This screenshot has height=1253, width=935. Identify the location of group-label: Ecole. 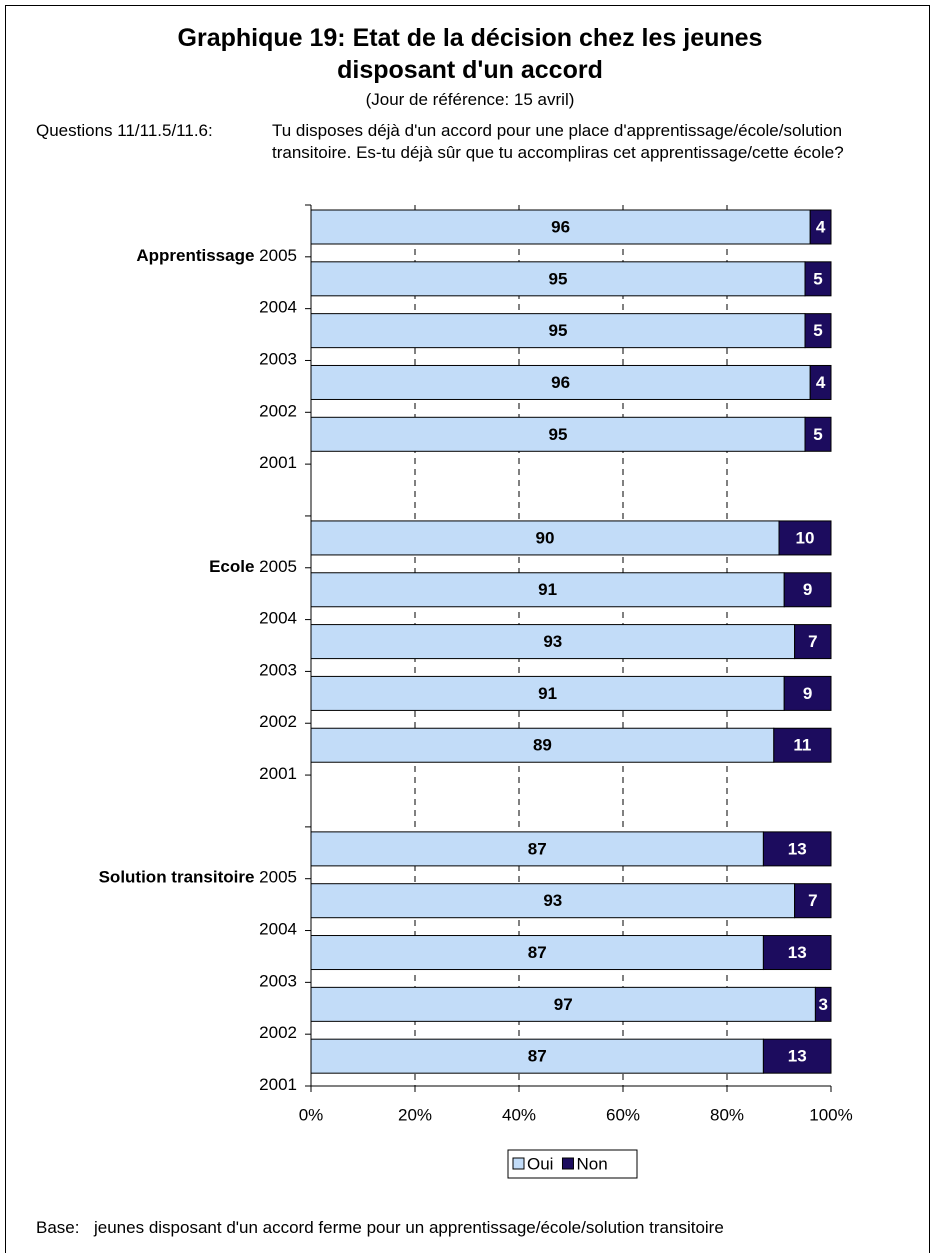
(231, 566).